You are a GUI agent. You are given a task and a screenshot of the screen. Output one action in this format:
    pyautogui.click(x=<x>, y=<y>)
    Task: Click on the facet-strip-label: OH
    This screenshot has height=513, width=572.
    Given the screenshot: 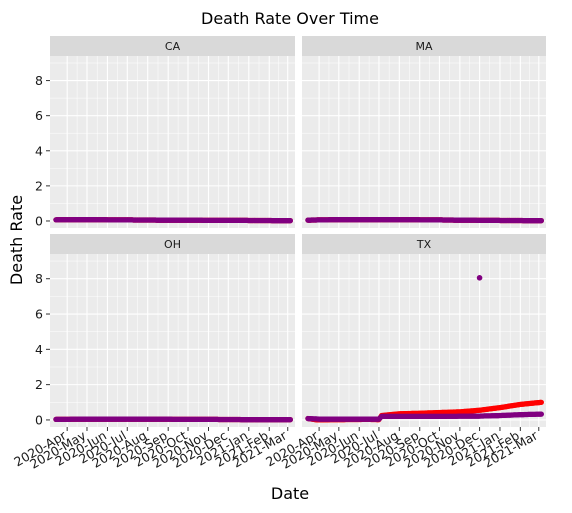 What is the action you would take?
    pyautogui.click(x=172, y=244)
    